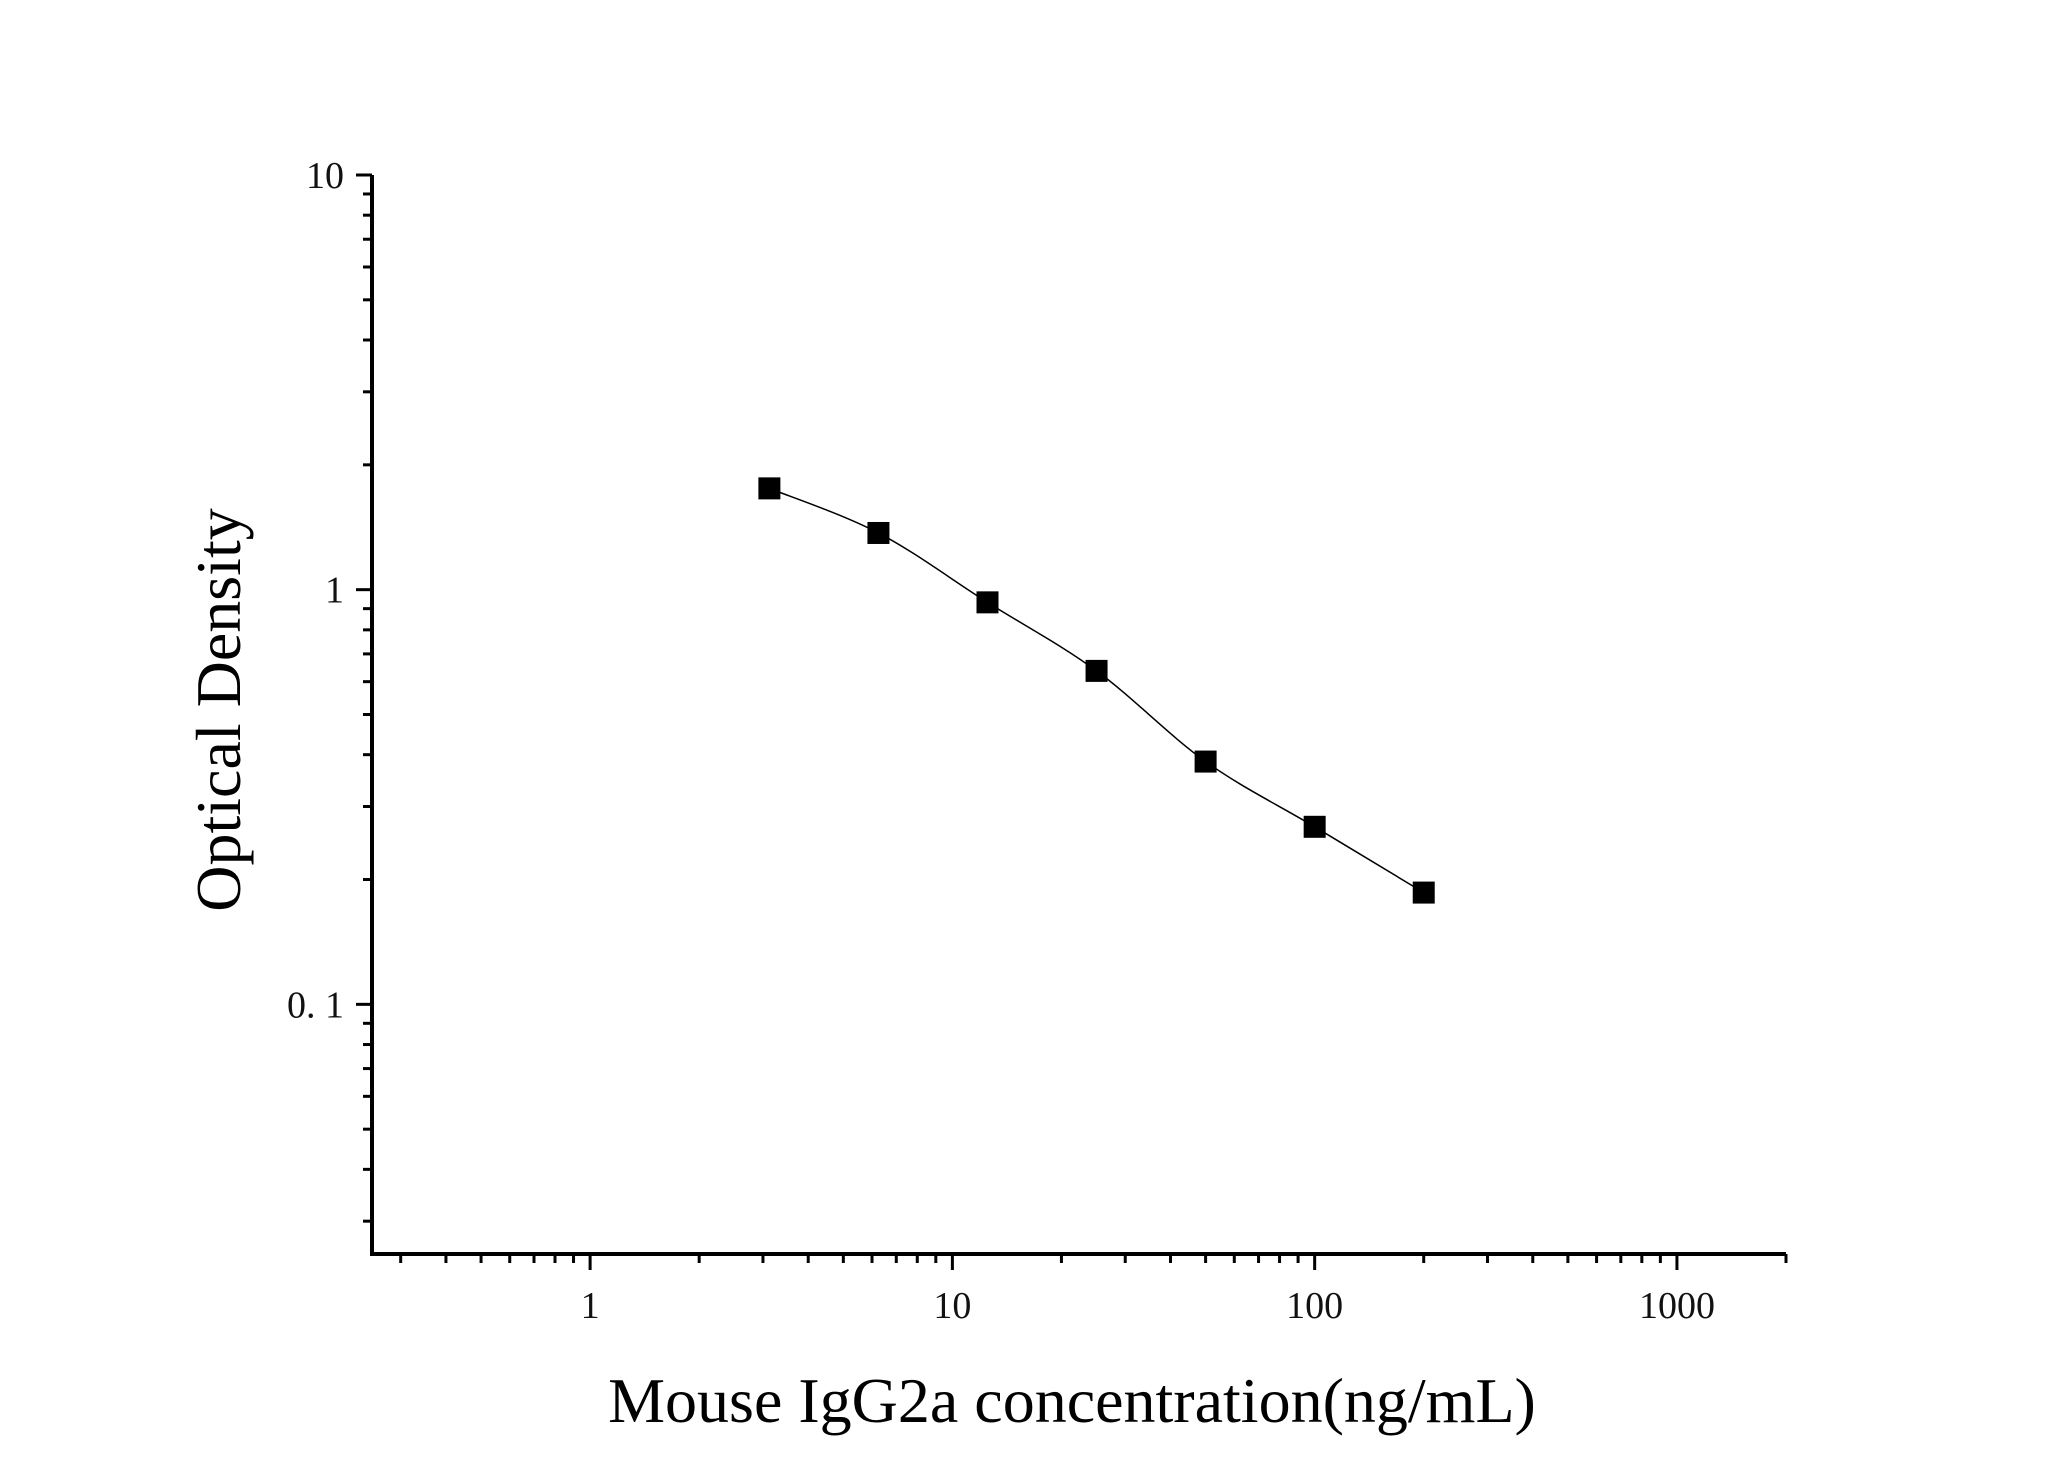 This screenshot has height=1481, width=2048. What do you see at coordinates (1677, 1306) in the screenshot?
I see `x-tick-label: 1000` at bounding box center [1677, 1306].